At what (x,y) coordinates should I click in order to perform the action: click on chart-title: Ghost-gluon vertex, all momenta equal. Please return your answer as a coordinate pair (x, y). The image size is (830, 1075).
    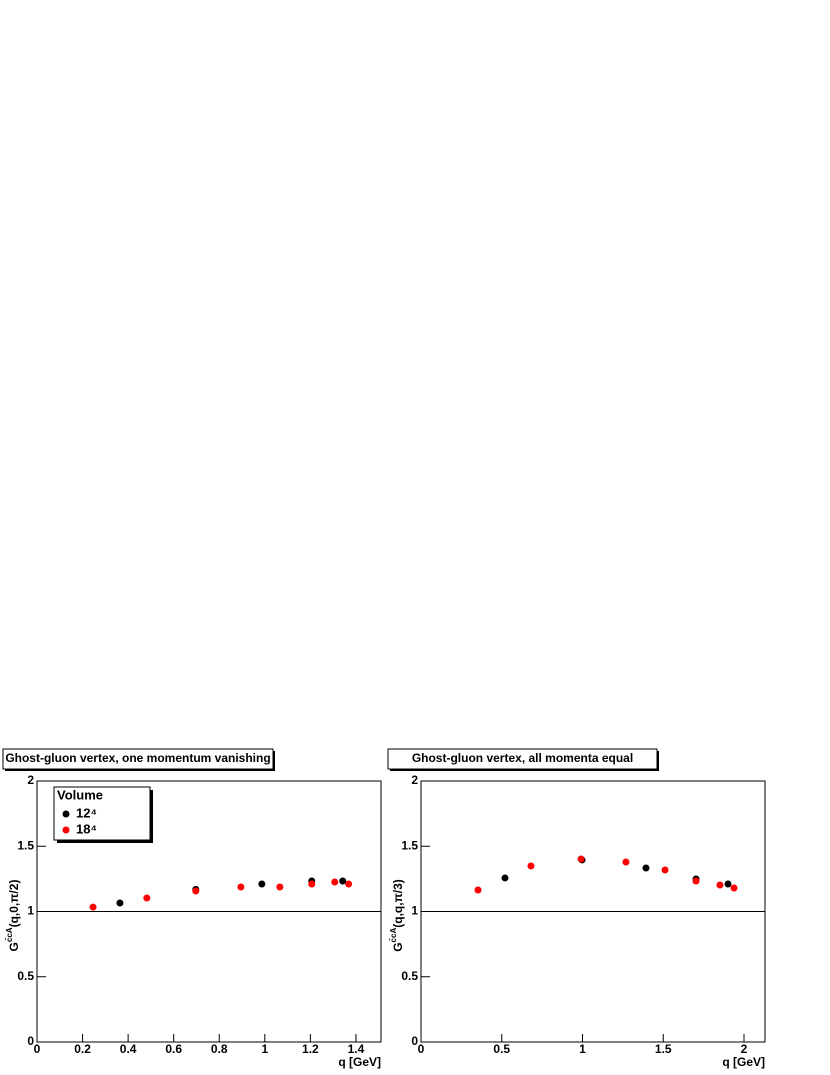
    Looking at the image, I should click on (522, 758).